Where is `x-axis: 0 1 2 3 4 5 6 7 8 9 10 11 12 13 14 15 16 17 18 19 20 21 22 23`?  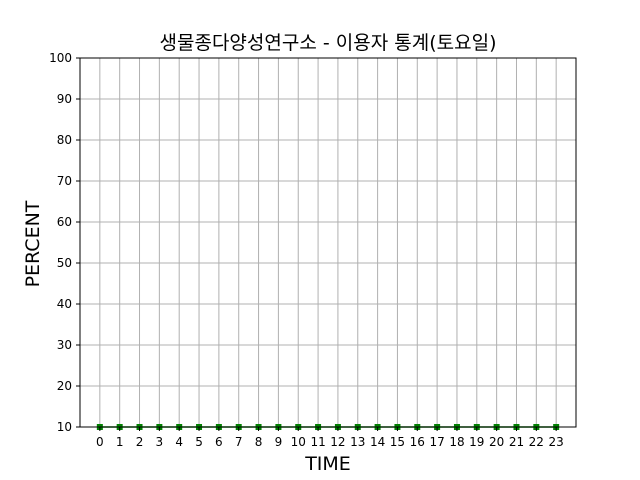 x-axis: 0 1 2 3 4 5 6 7 8 9 10 11 12 13 14 15 16 17 18 19 20 21 22 23 is located at coordinates (330, 438).